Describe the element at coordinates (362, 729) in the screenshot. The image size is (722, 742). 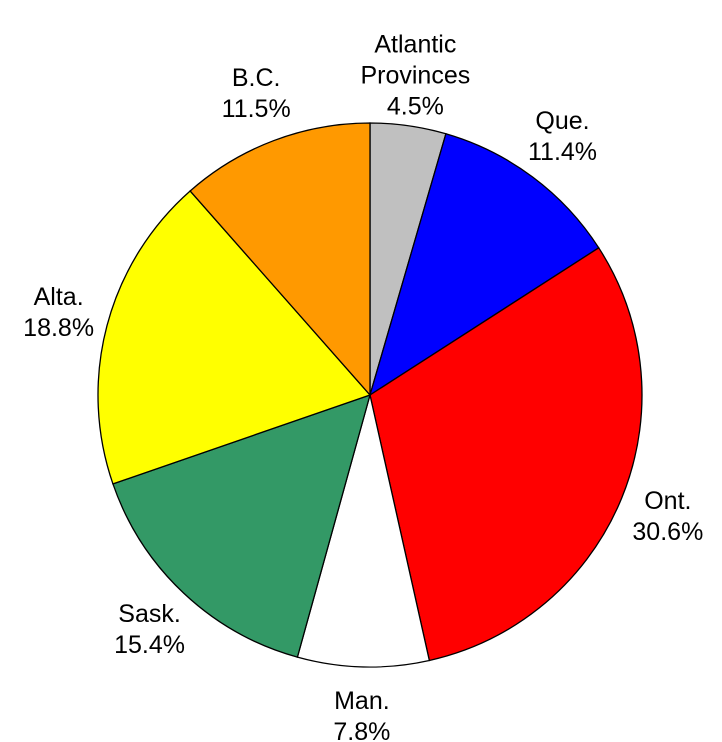
I see `value-label: 7.8%` at that location.